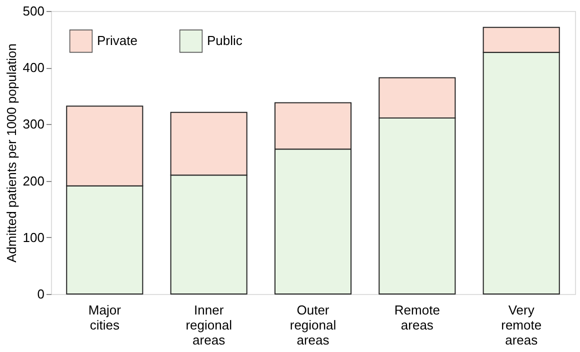  Describe the element at coordinates (313, 325) in the screenshot. I see `x-tick-label: Outer regional areas` at that location.